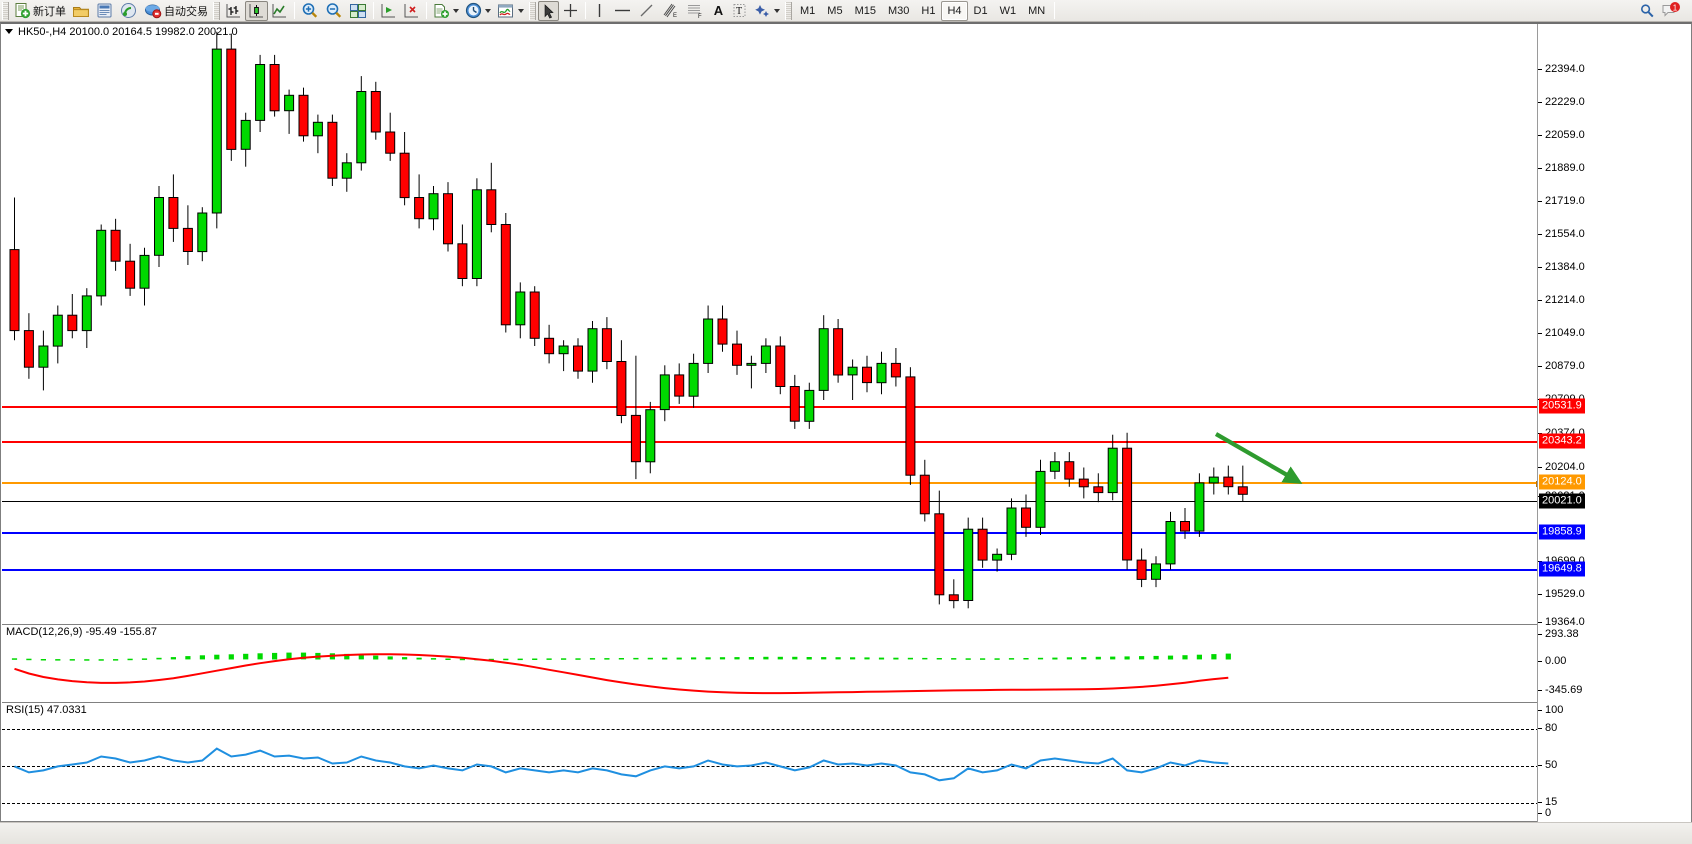 This screenshot has height=844, width=1692. Describe the element at coordinates (233, 11) in the screenshot. I see `bar-chart-button` at that location.